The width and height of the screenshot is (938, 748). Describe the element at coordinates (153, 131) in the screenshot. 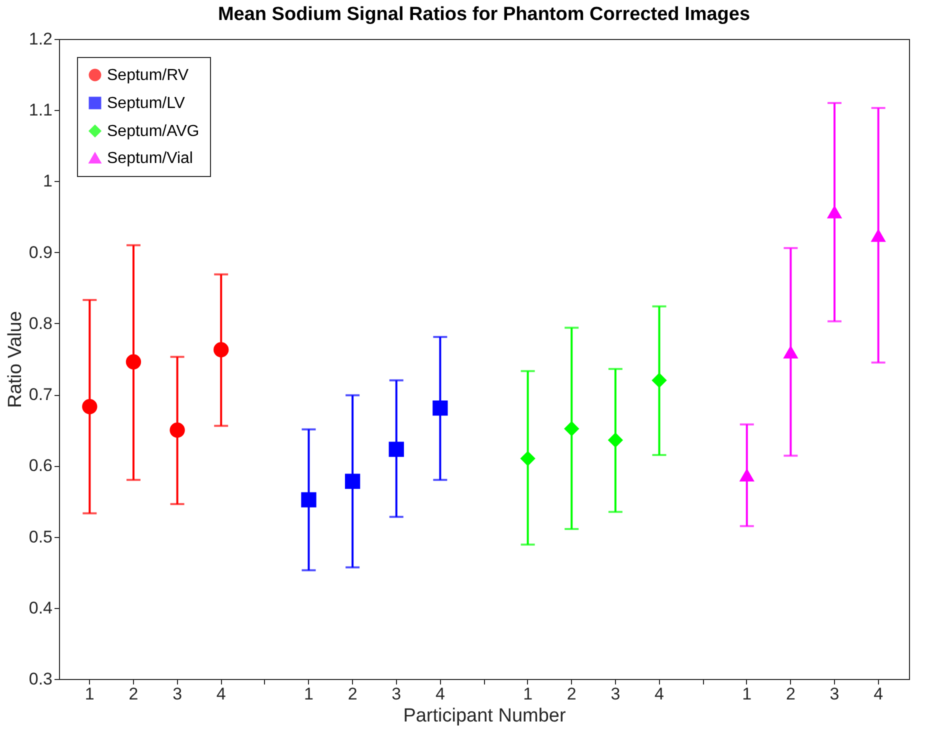

I see `legend-label: Septum/AVG` at that location.